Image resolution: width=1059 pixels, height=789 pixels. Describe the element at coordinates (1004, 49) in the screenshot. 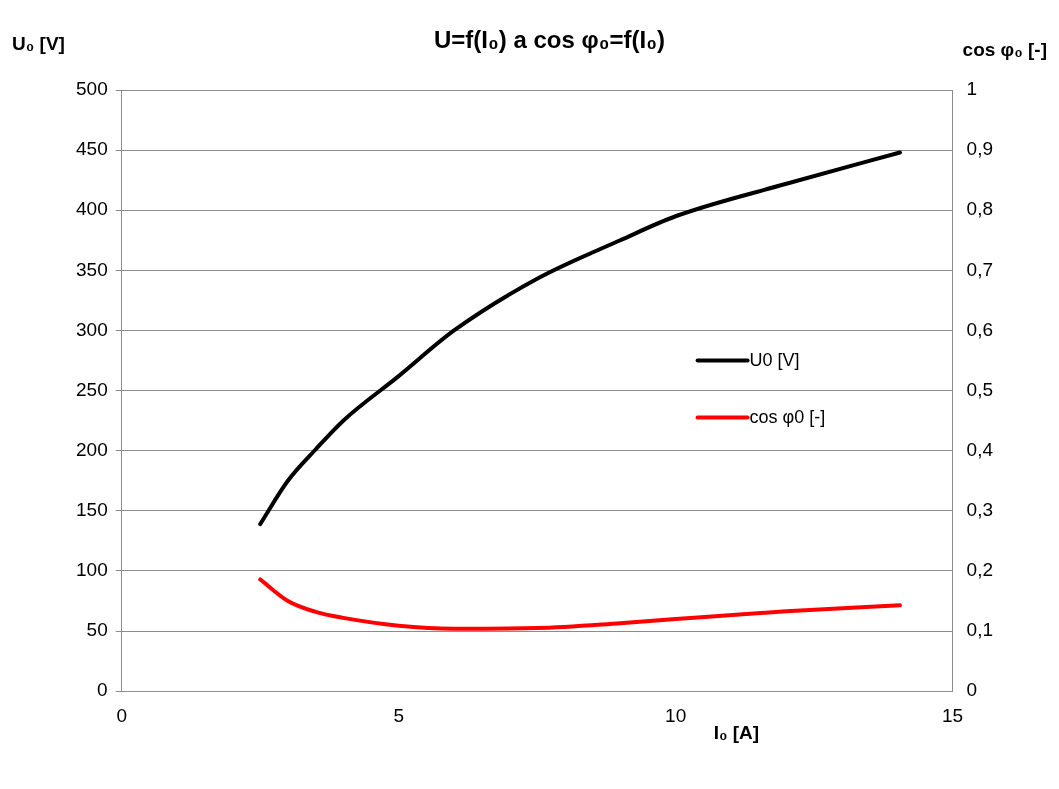

I see `y2-axis-title: cos φ₀ [-]` at that location.